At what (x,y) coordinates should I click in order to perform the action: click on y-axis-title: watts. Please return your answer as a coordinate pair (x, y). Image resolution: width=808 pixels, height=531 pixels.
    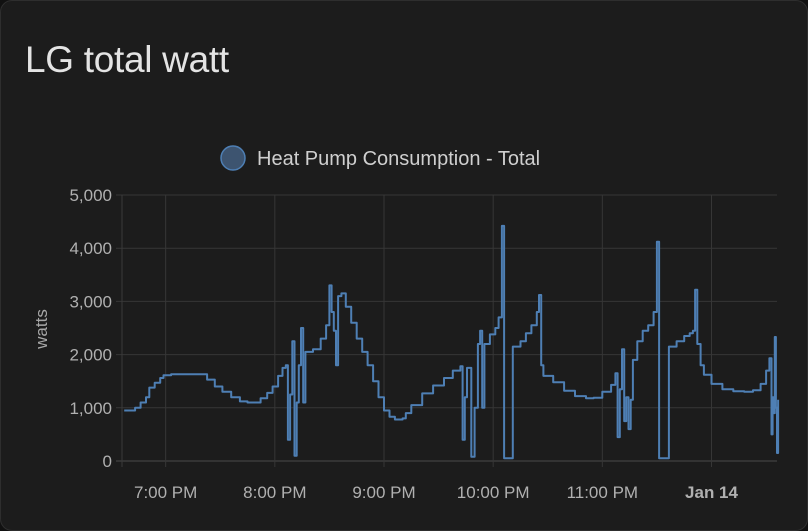
    Looking at the image, I should click on (41, 329).